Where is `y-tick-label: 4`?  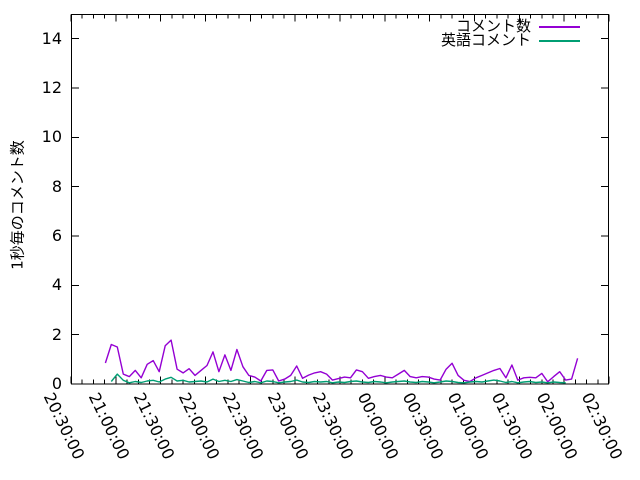 y-tick-label: 4 is located at coordinates (56, 285).